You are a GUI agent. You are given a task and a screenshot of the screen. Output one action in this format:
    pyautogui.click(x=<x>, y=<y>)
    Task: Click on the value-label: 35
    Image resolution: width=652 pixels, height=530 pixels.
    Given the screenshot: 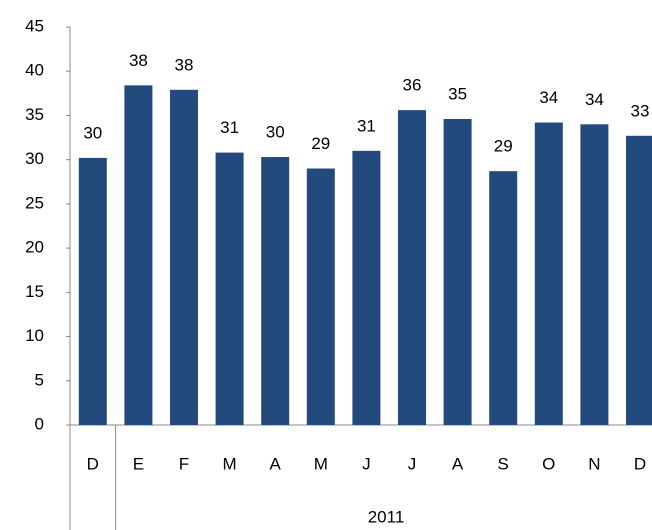 What is the action you would take?
    pyautogui.click(x=457, y=93)
    